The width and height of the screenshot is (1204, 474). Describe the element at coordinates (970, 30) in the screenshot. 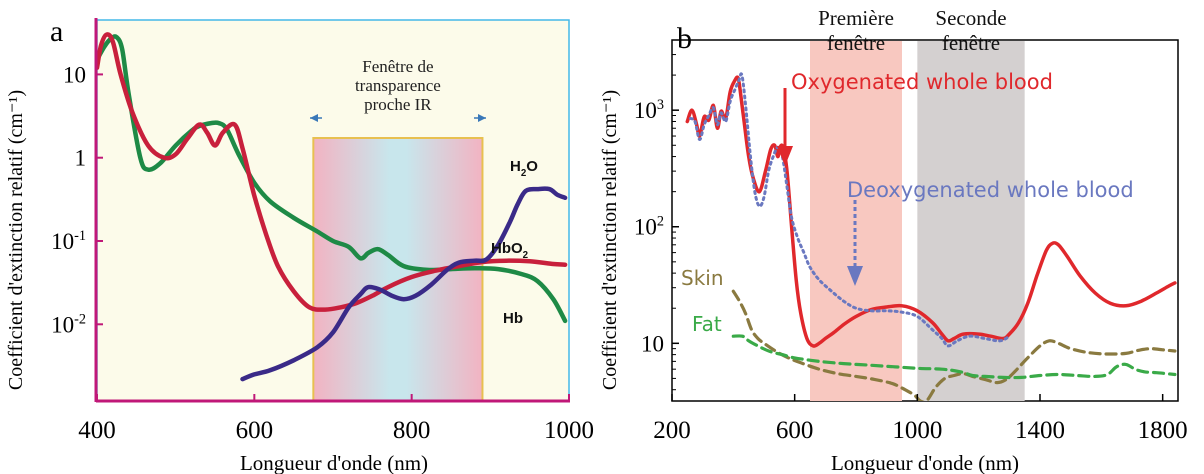

I see `window-label-2: Seconde fenêtre` at that location.